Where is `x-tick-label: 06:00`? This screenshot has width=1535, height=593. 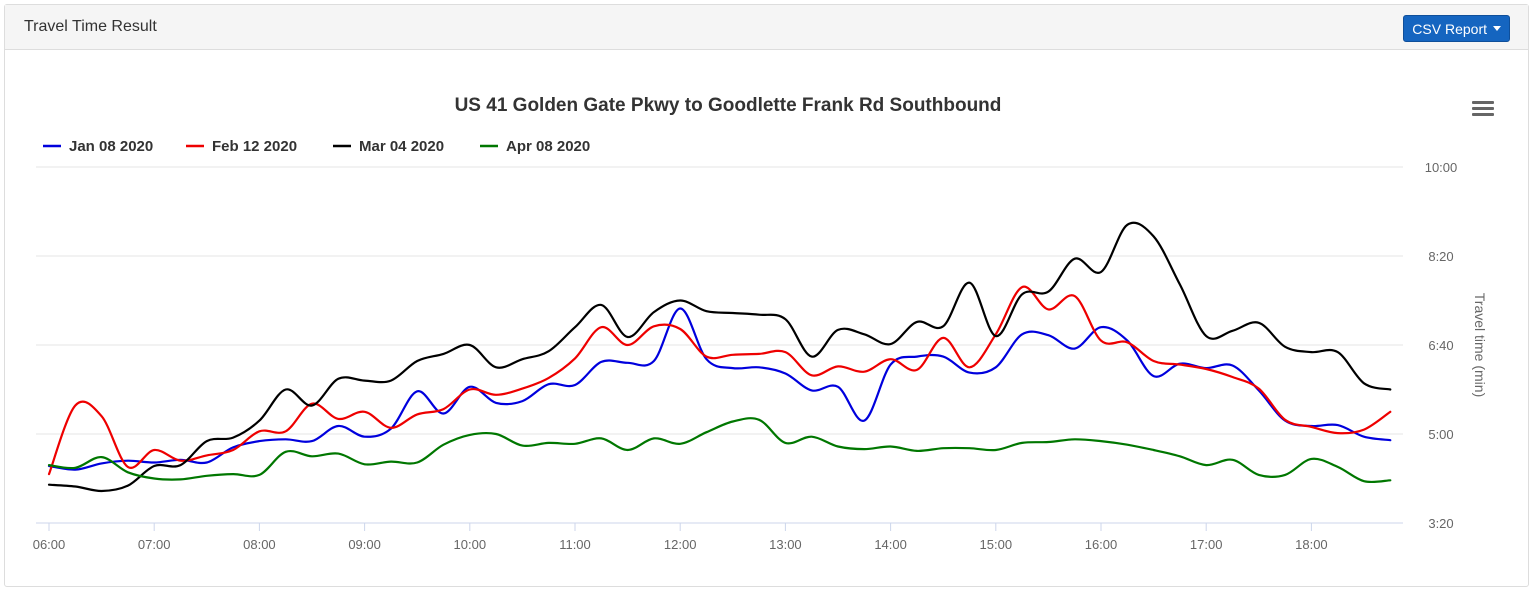 x-tick-label: 06:00 is located at coordinates (49, 544).